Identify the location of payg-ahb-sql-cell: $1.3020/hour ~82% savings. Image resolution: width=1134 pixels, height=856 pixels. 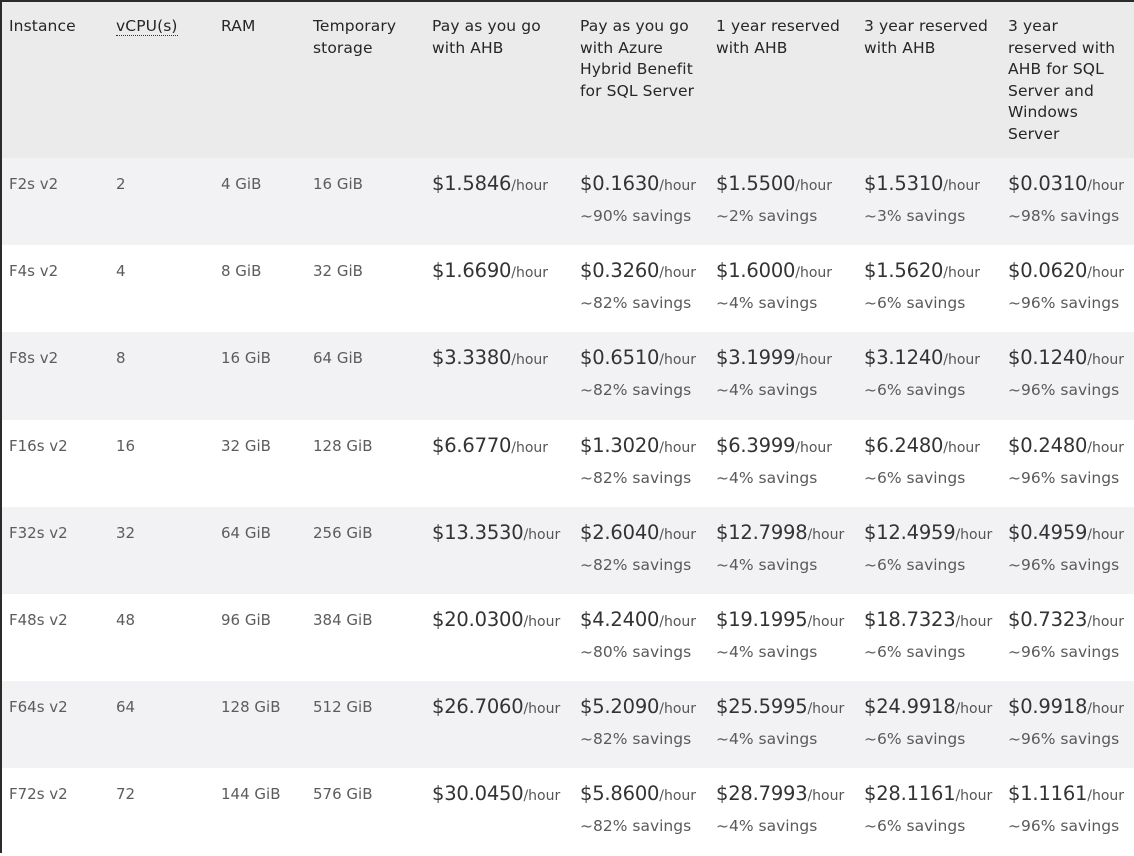
(641, 463).